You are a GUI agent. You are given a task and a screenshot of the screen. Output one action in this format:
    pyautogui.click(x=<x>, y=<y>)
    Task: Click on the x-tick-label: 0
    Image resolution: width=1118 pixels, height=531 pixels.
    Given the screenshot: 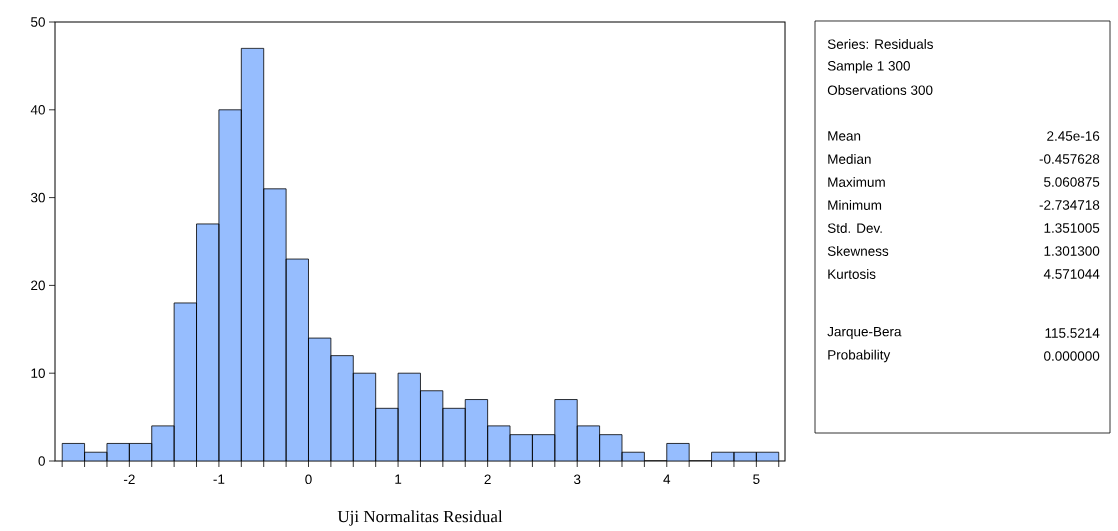 What is the action you would take?
    pyautogui.click(x=308, y=479)
    